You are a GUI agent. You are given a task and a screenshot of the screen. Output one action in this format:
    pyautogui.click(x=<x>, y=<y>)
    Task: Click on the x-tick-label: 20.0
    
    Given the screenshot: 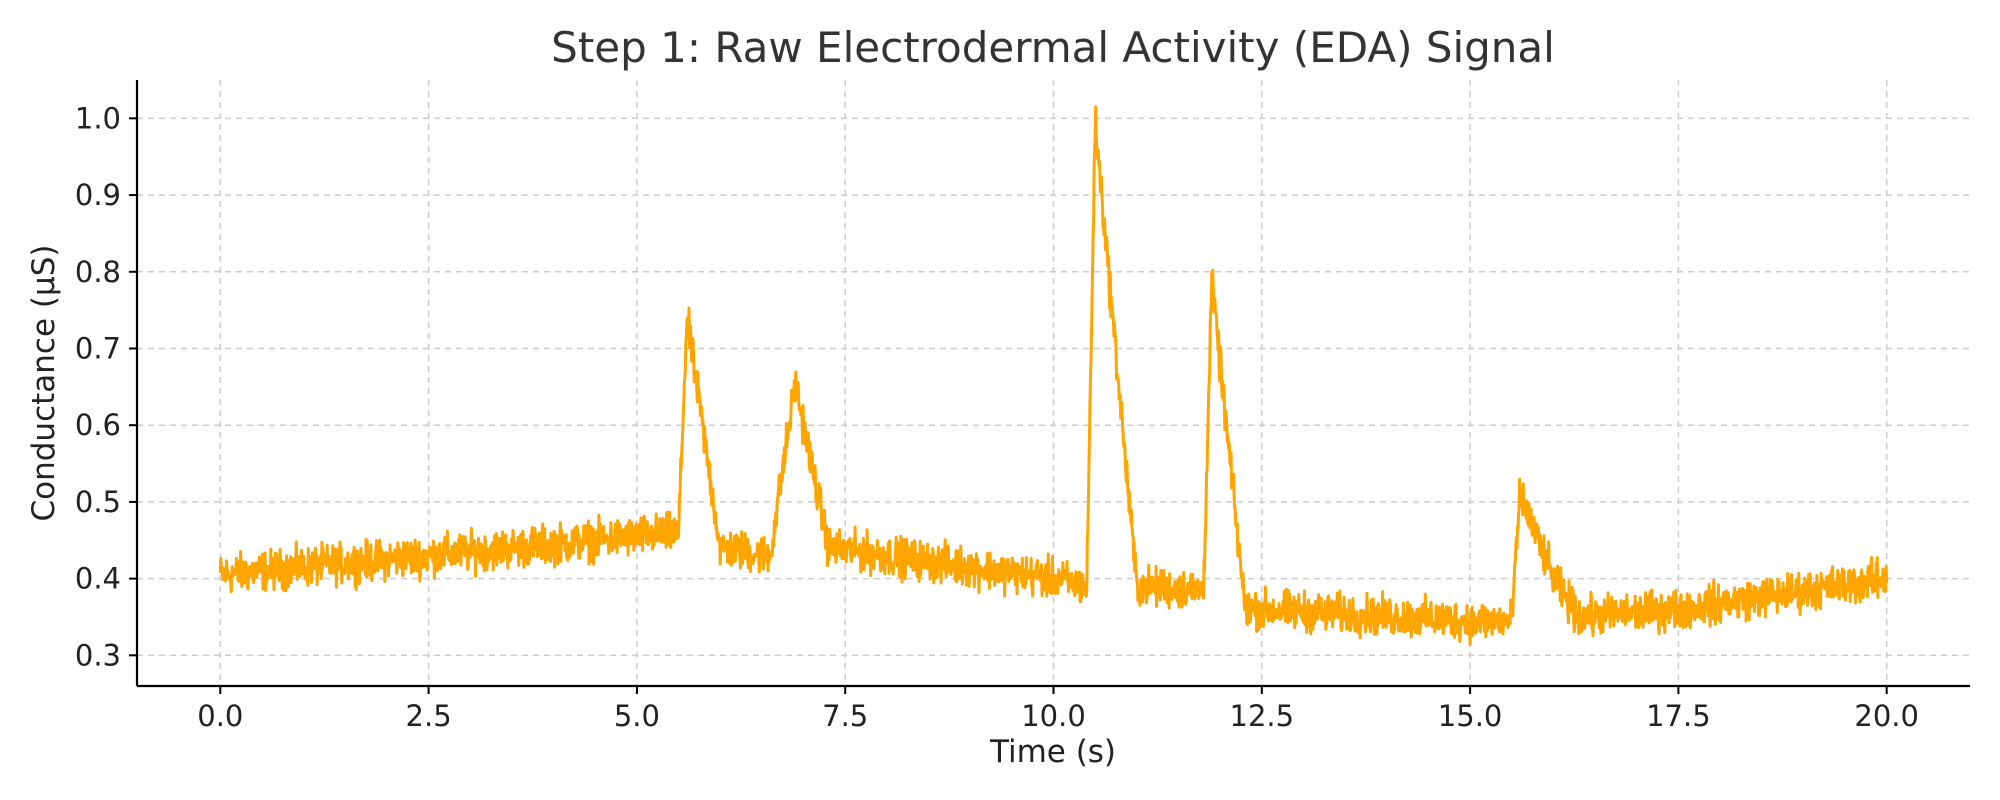 What is the action you would take?
    pyautogui.click(x=1886, y=716)
    